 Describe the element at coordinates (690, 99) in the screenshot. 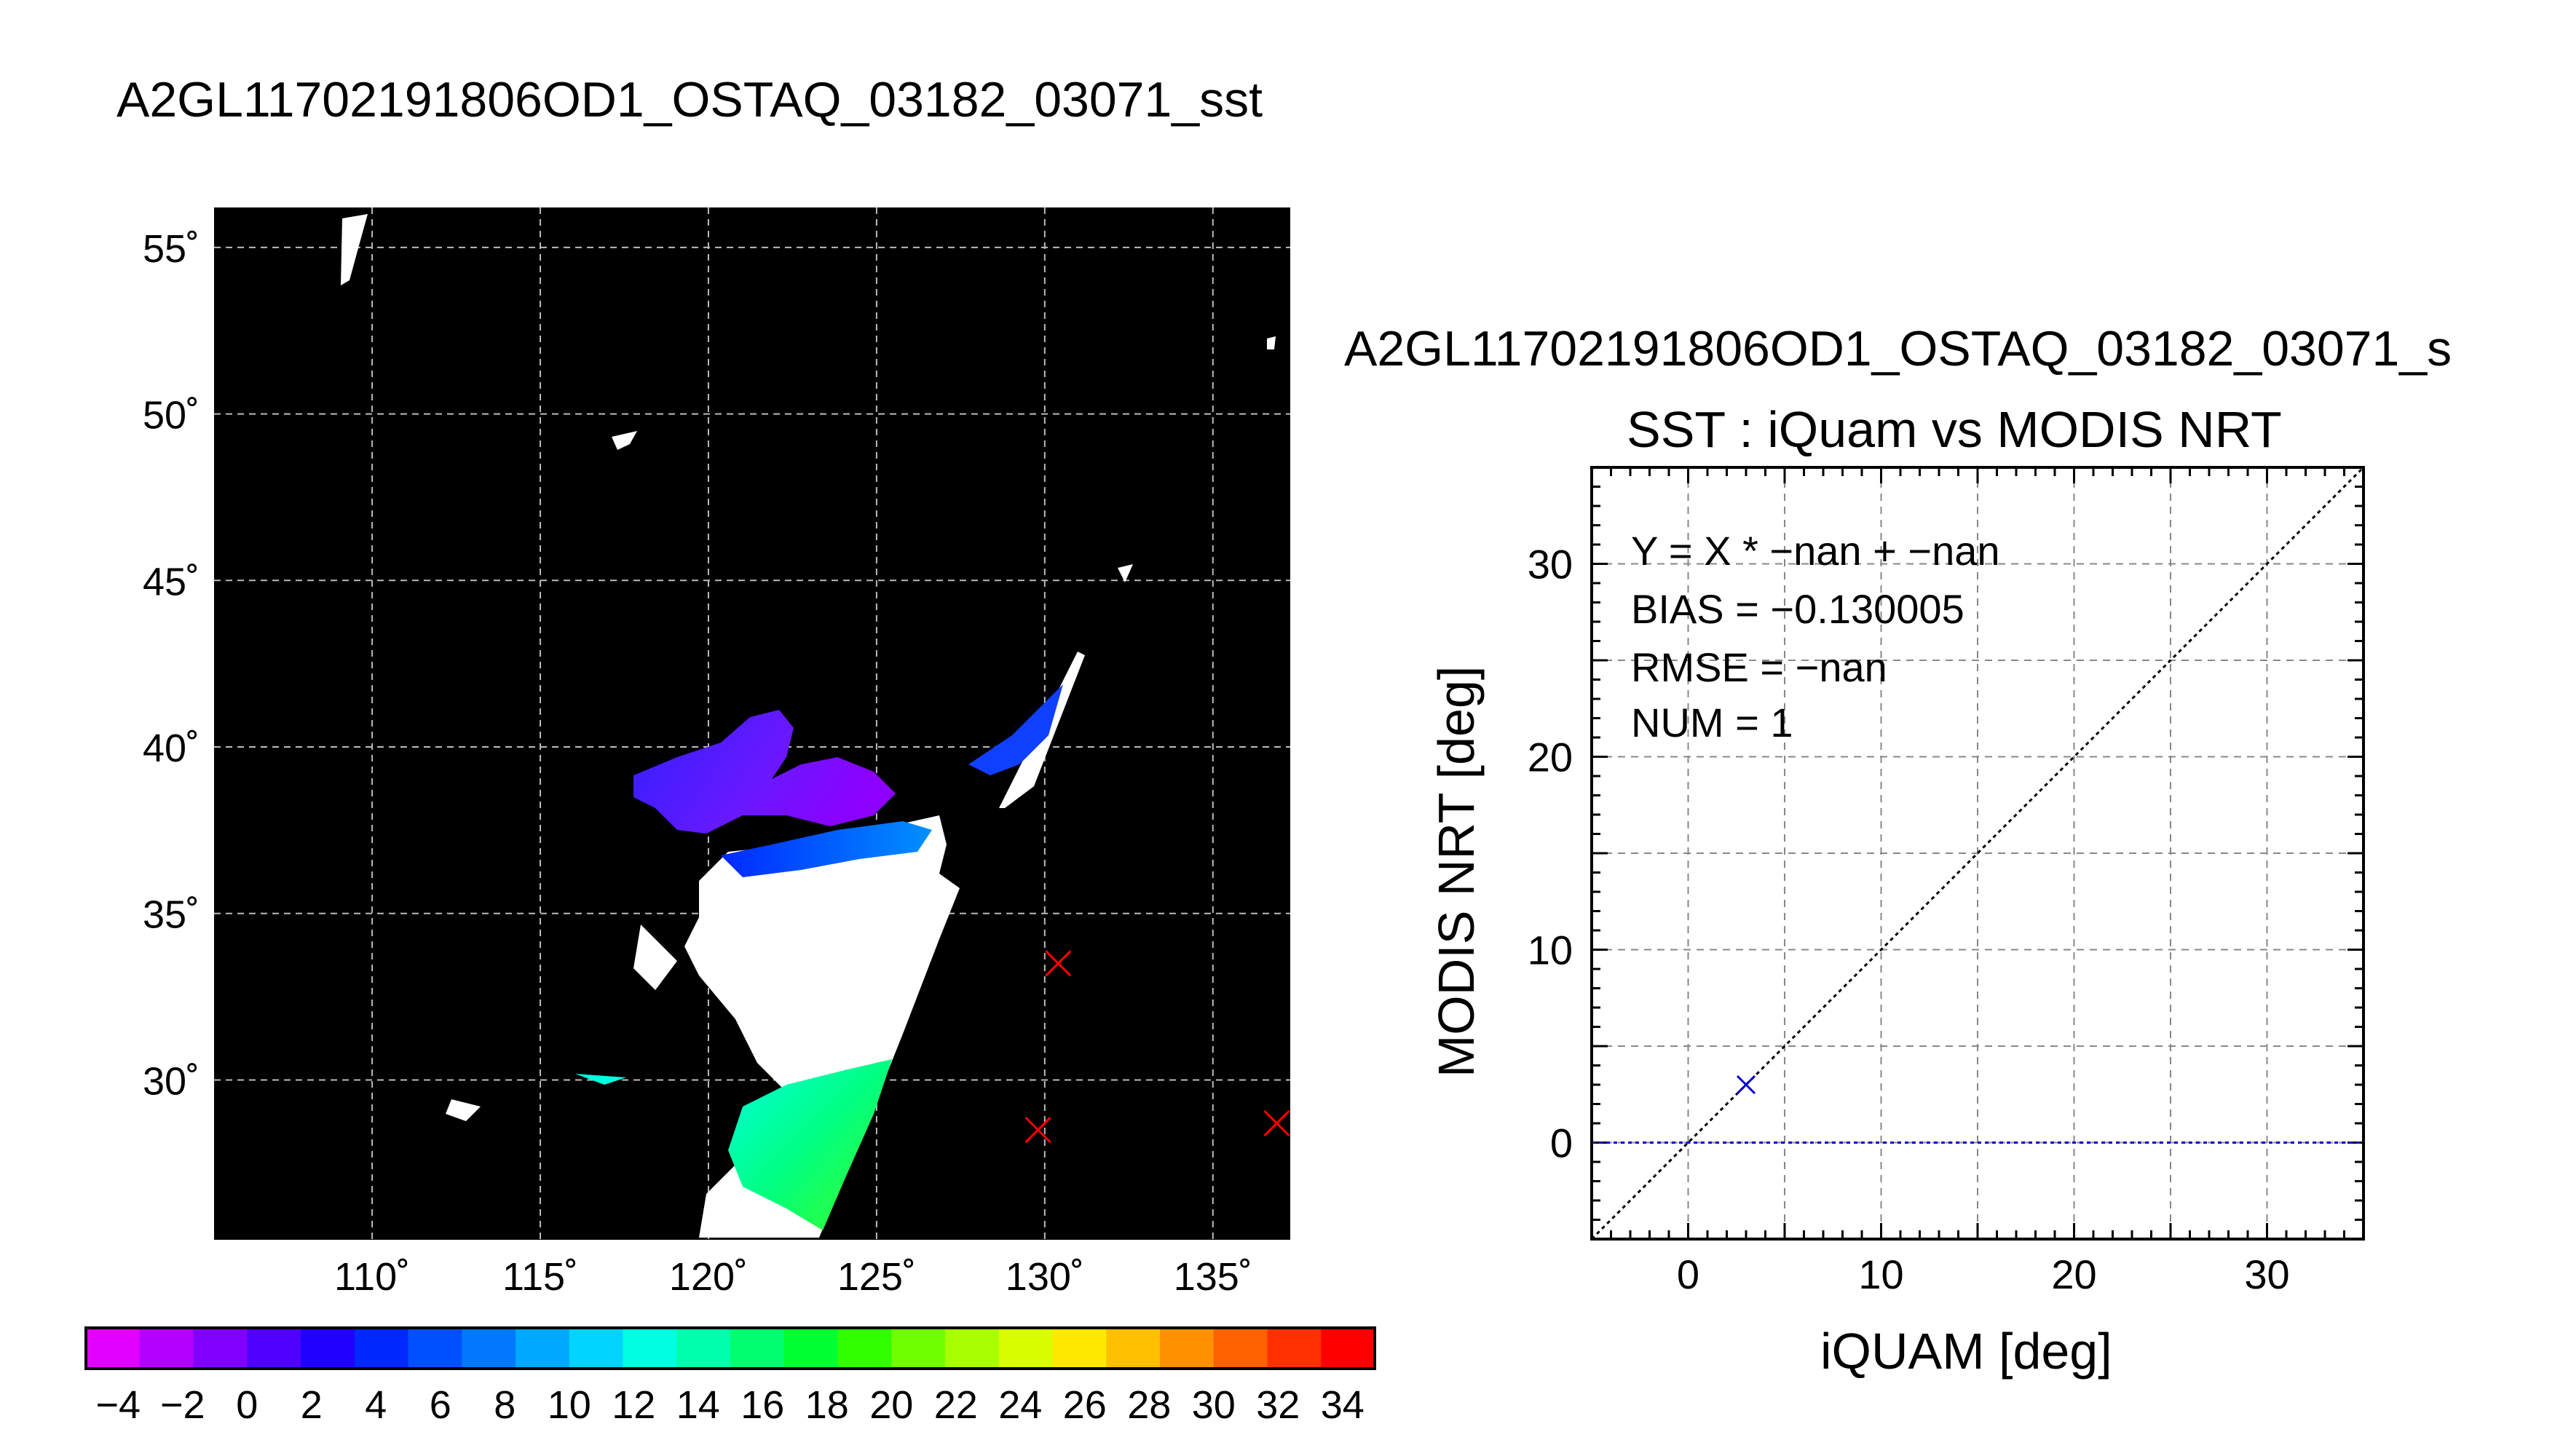

I see `page-title: A2GL11702191806OD1_OSTAQ_03182_03071_sst` at that location.